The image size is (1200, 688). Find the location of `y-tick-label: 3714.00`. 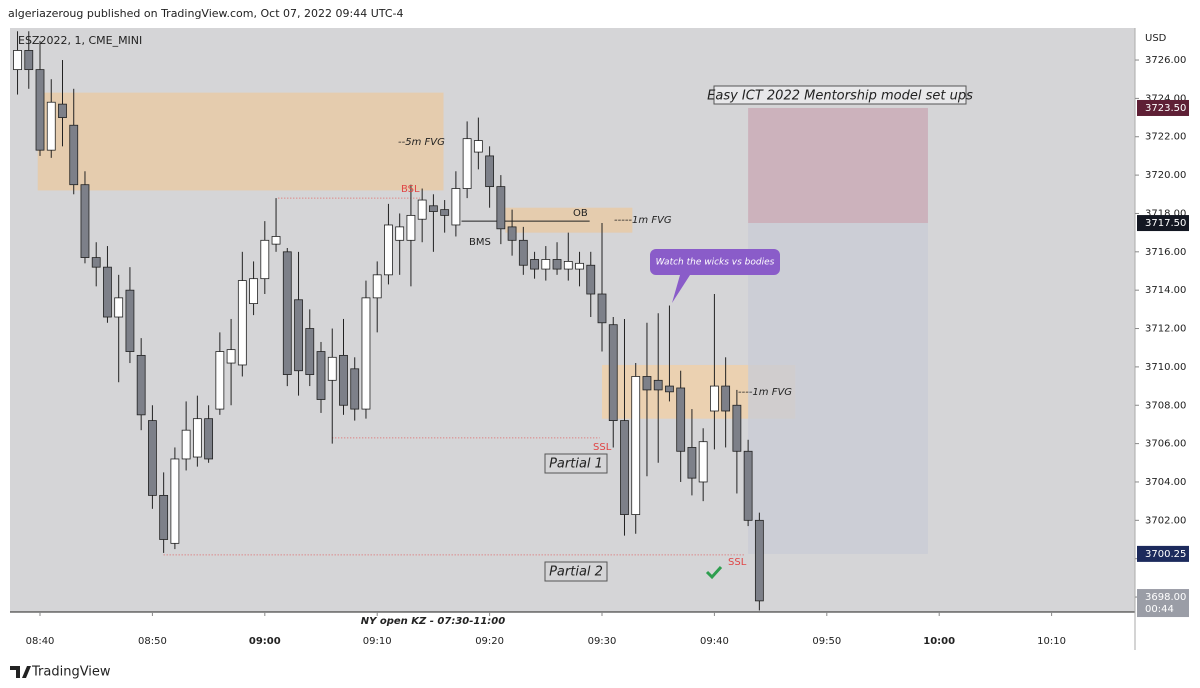

y-tick-label: 3714.00 is located at coordinates (1165, 290).